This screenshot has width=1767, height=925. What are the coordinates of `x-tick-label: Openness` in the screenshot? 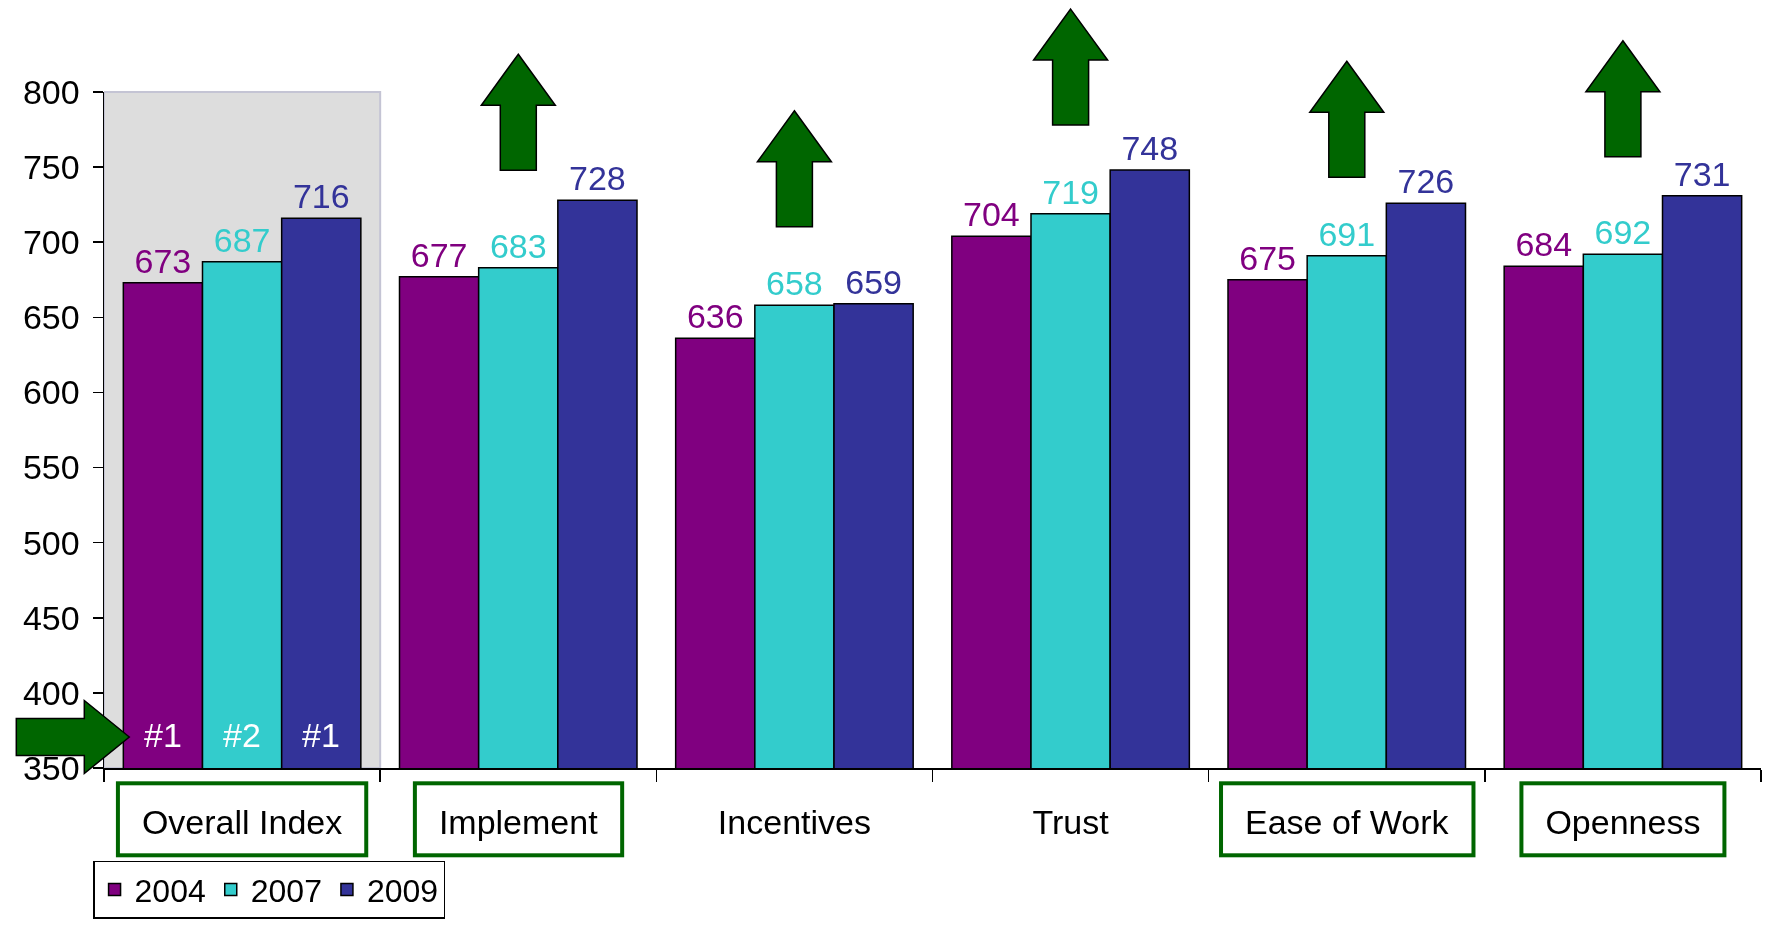 It's located at (1623, 822).